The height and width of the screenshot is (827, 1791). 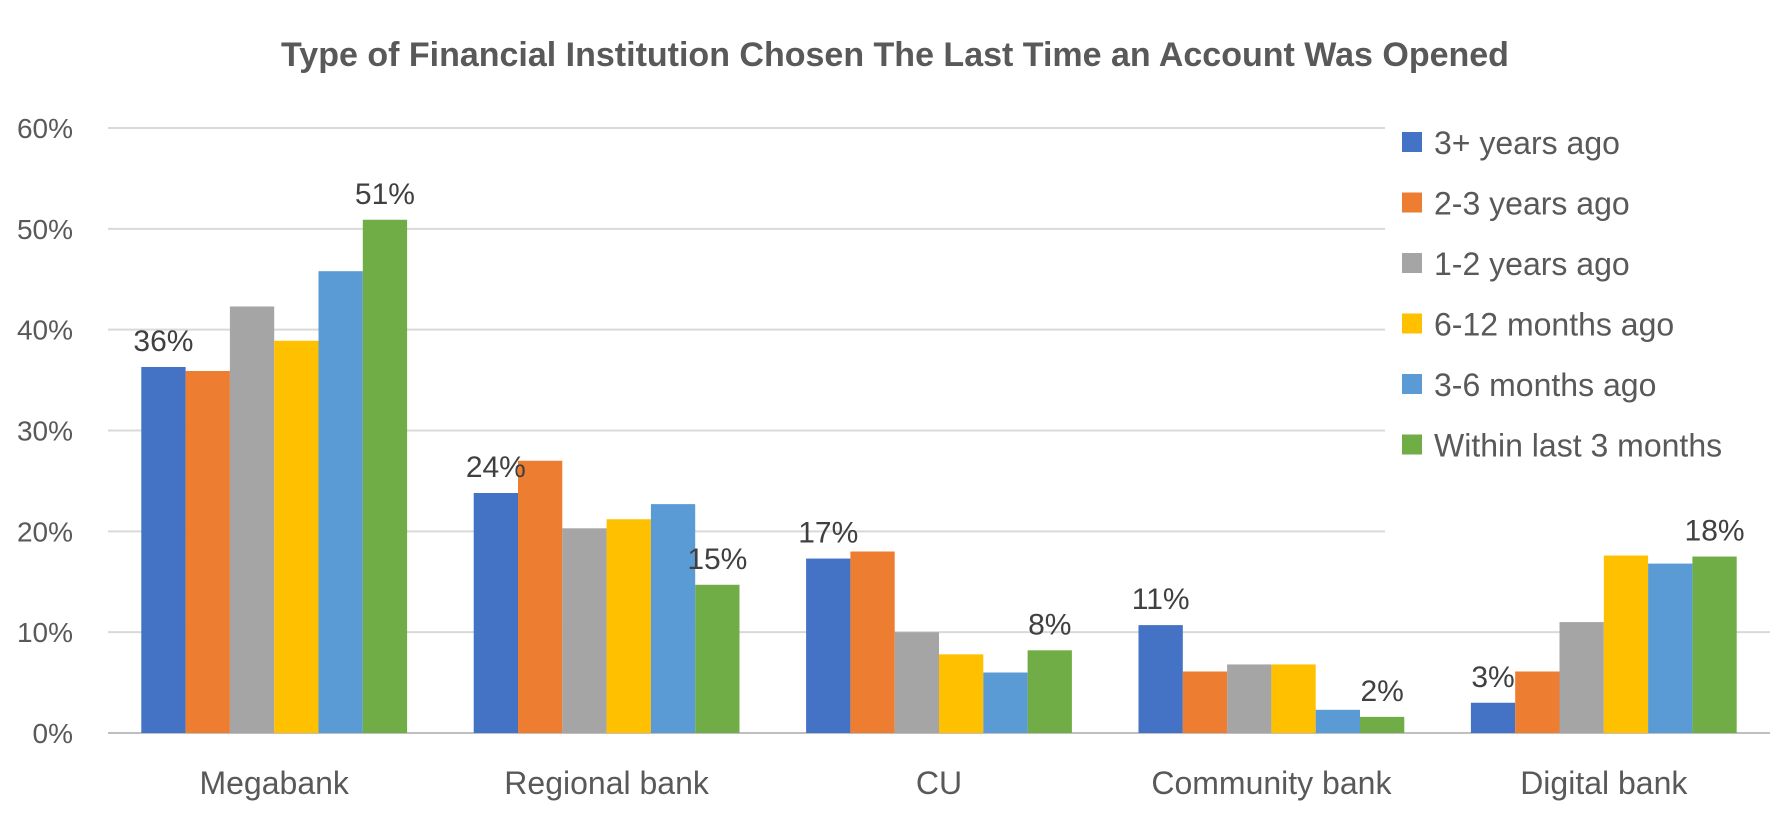 What do you see at coordinates (717, 559) in the screenshot?
I see `data-label: 15%` at bounding box center [717, 559].